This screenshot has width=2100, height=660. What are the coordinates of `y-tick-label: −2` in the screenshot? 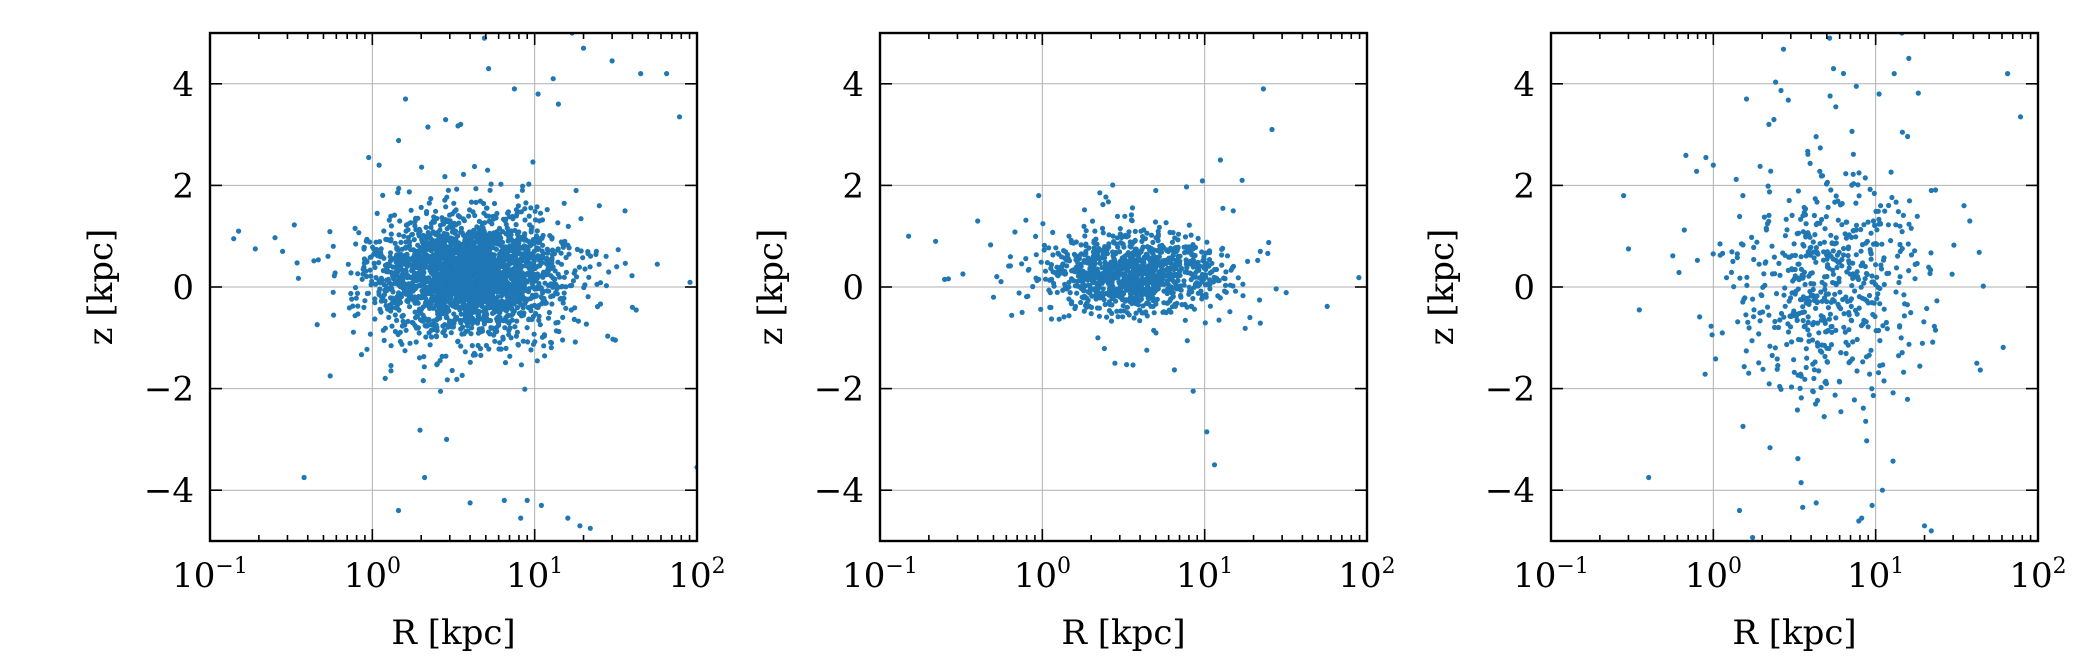 It's located at (1510, 390).